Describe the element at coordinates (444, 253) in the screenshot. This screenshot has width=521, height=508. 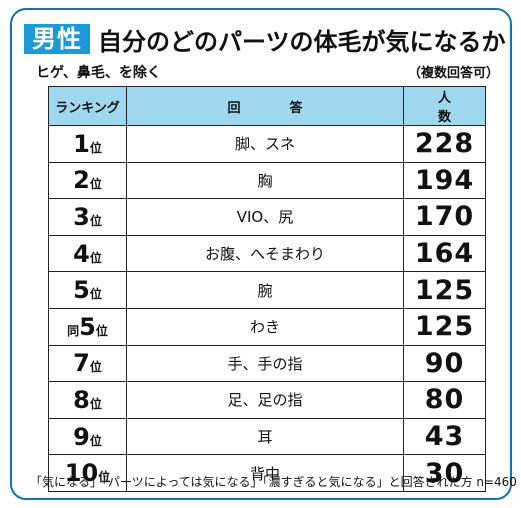
I see `count-cell: 164` at that location.